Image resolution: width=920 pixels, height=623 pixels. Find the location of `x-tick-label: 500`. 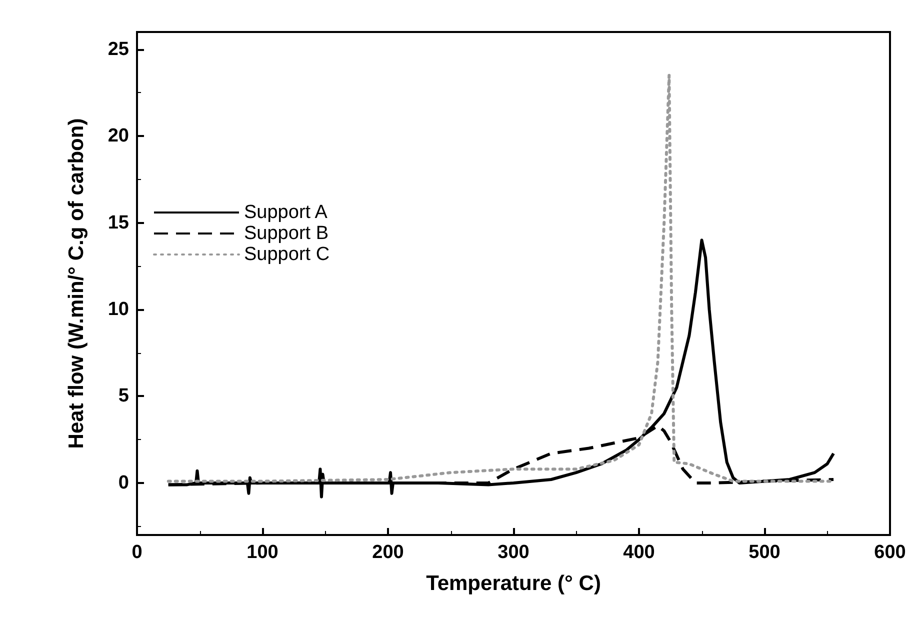

x-tick-label: 500 is located at coordinates (764, 552).